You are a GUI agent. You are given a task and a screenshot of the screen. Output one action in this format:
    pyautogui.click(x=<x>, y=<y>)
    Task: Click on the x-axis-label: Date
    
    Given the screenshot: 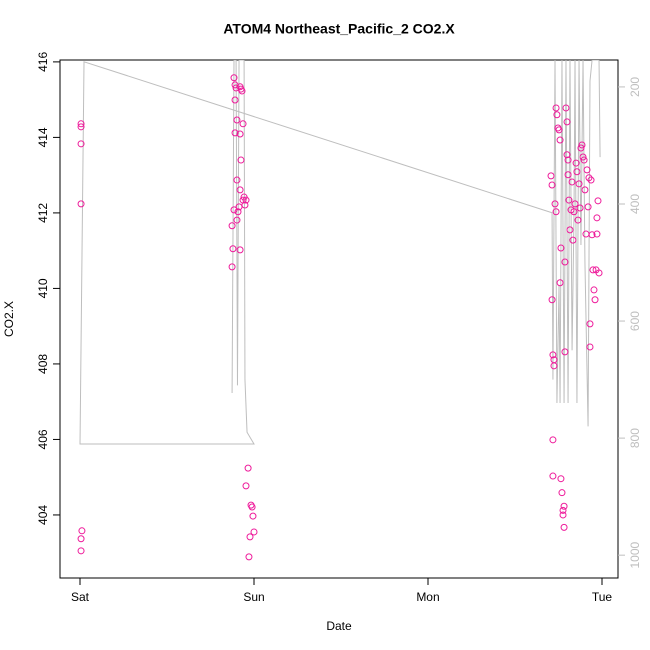 What is the action you would take?
    pyautogui.click(x=339, y=626)
    